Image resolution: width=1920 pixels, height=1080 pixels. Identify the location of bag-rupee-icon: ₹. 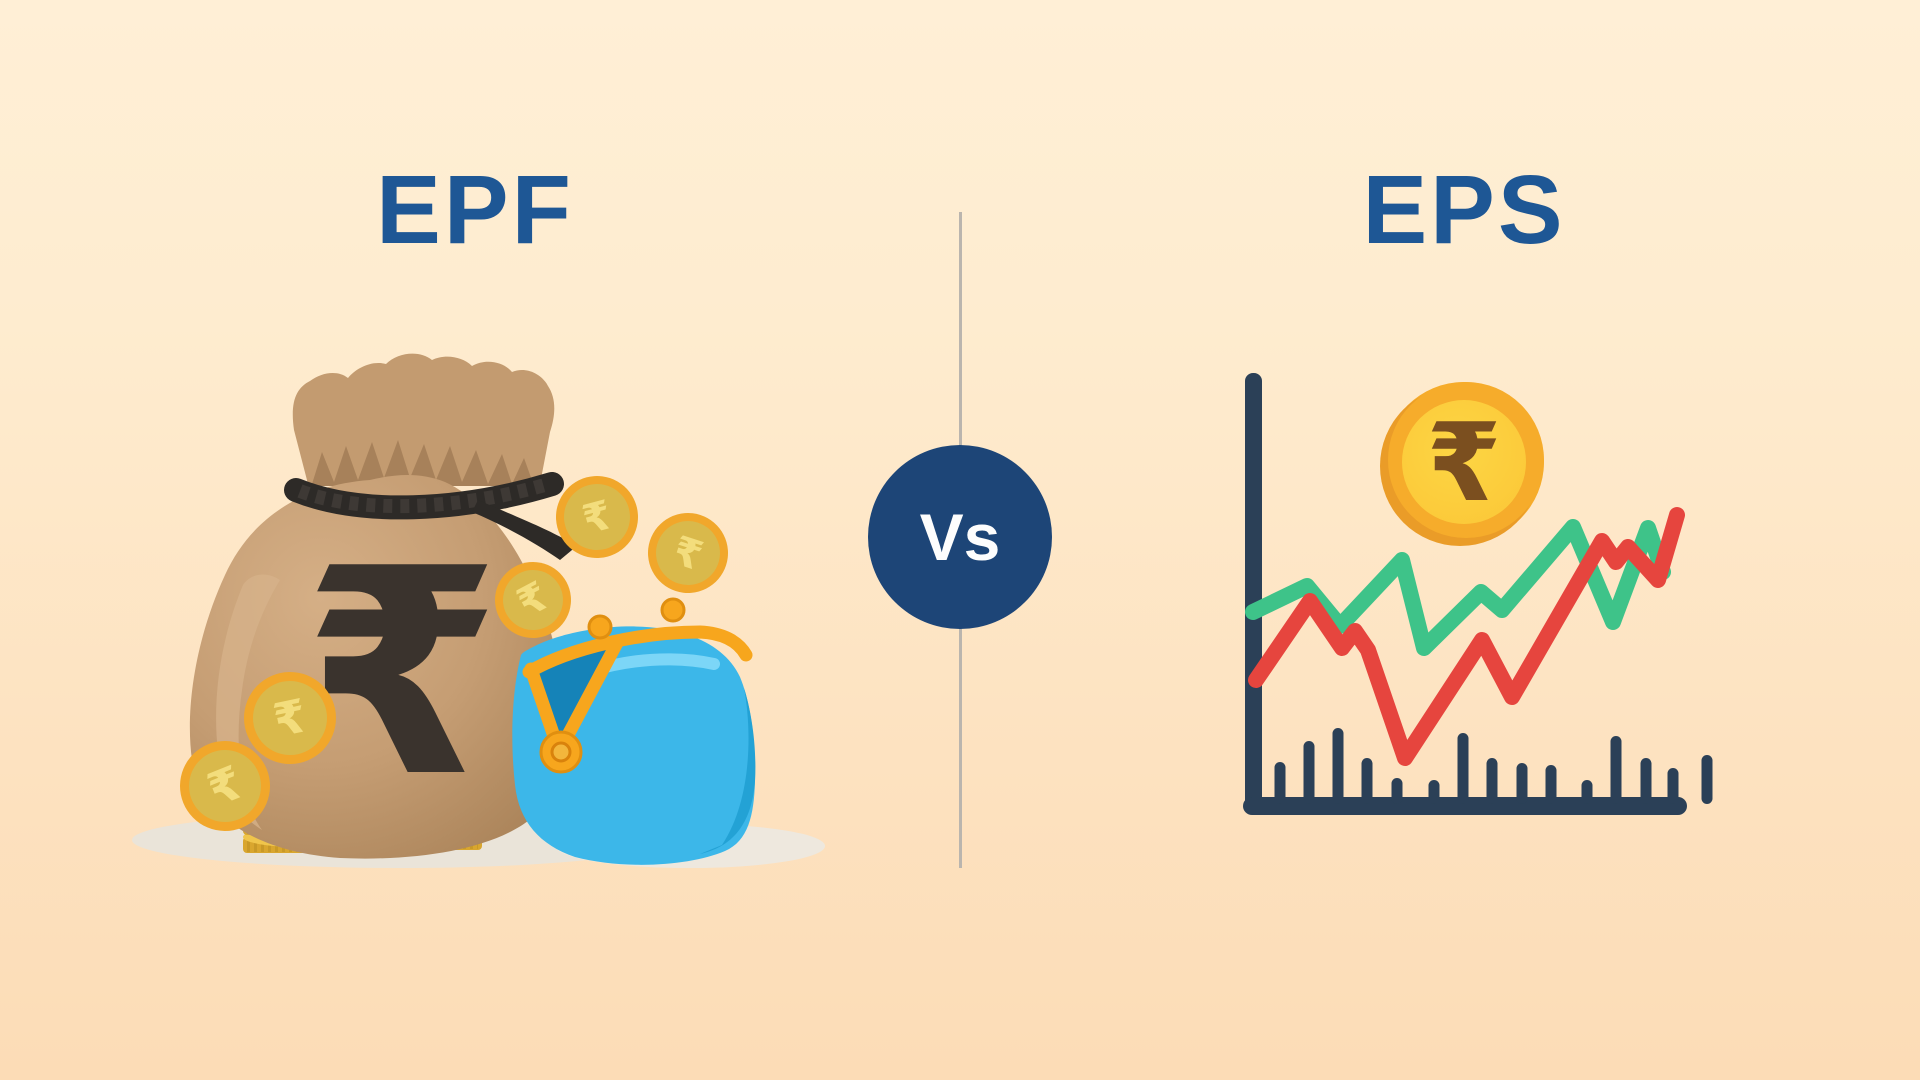
(402, 674).